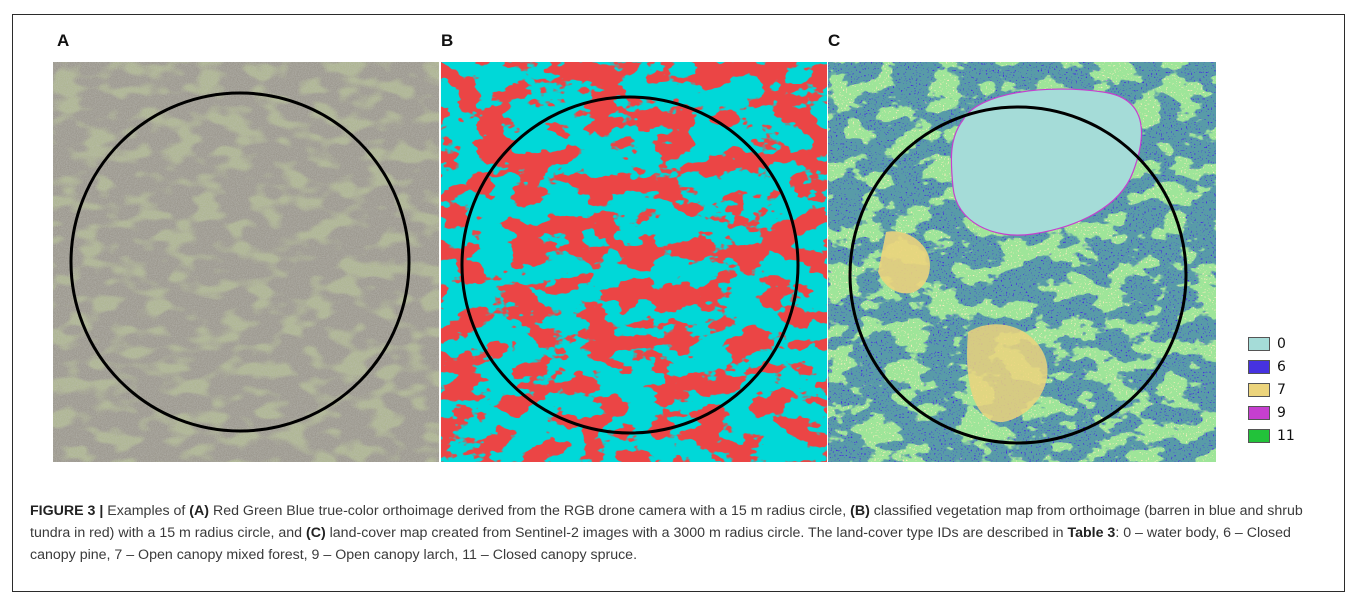 This screenshot has height=602, width=1358. I want to click on legend-item-6: 6, so click(1283, 366).